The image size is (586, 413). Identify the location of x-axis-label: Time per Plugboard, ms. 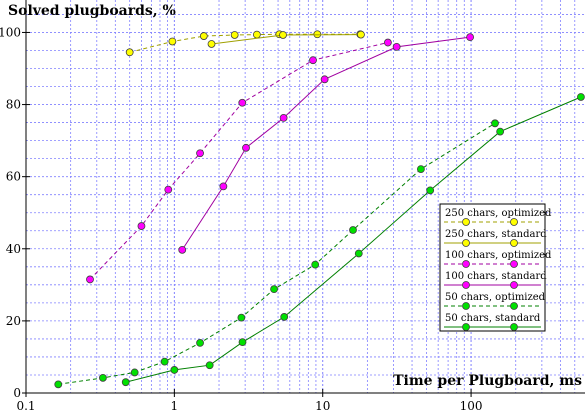
(487, 381).